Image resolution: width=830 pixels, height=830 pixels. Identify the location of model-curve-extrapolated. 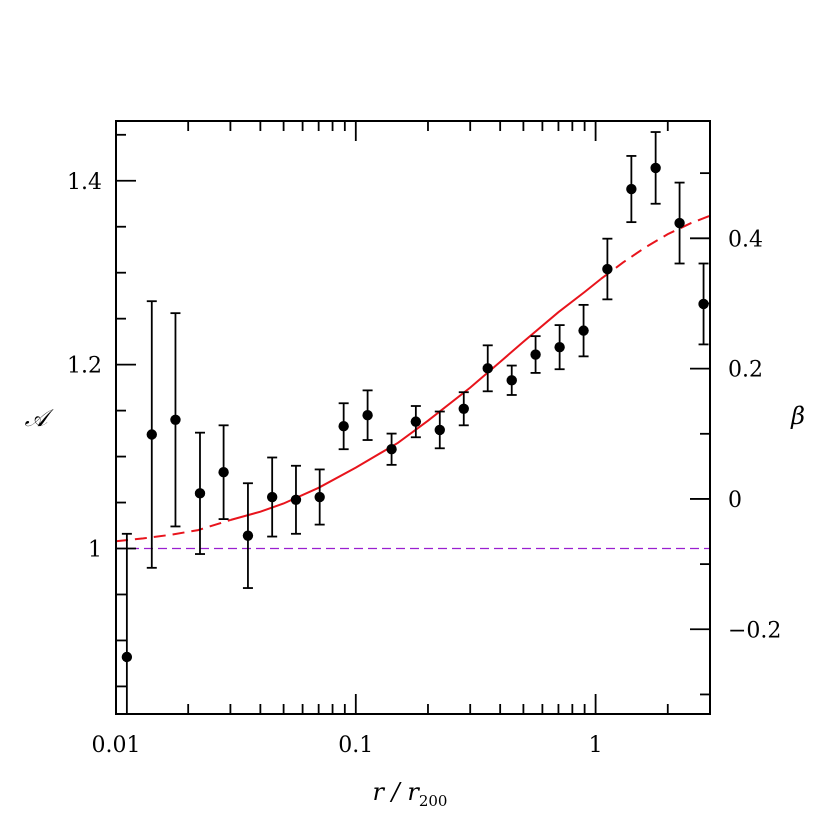
(655, 247).